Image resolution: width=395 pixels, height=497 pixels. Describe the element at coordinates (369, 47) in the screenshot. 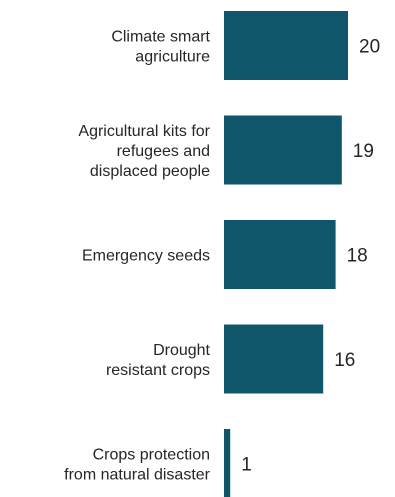

I see `value-label-0: 20` at that location.